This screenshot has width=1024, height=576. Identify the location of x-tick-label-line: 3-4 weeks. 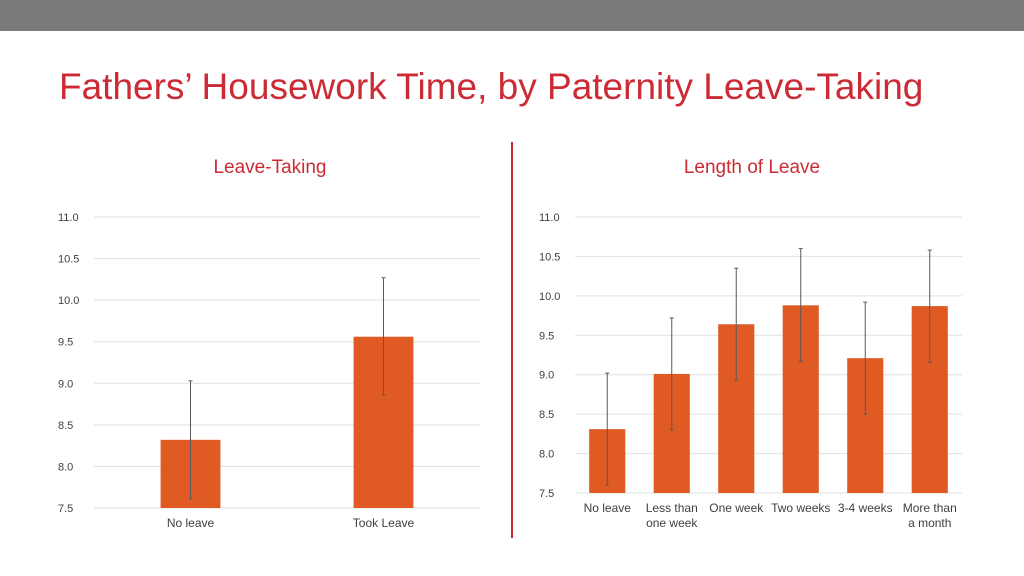
(865, 508).